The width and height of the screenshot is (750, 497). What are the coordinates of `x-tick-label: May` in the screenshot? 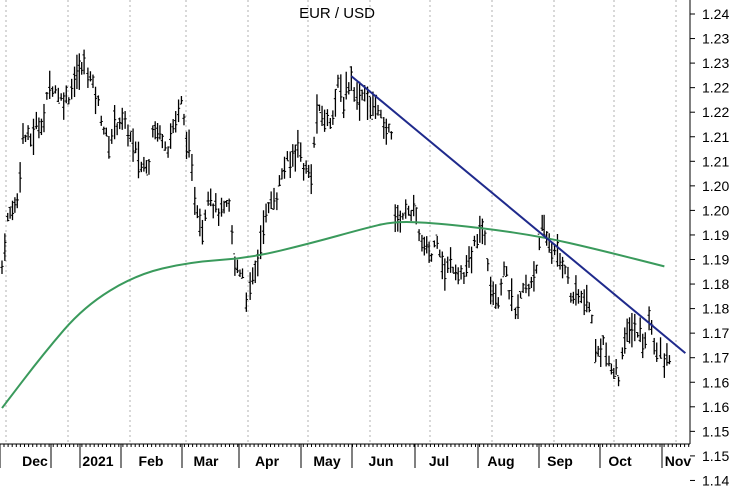 It's located at (326, 461).